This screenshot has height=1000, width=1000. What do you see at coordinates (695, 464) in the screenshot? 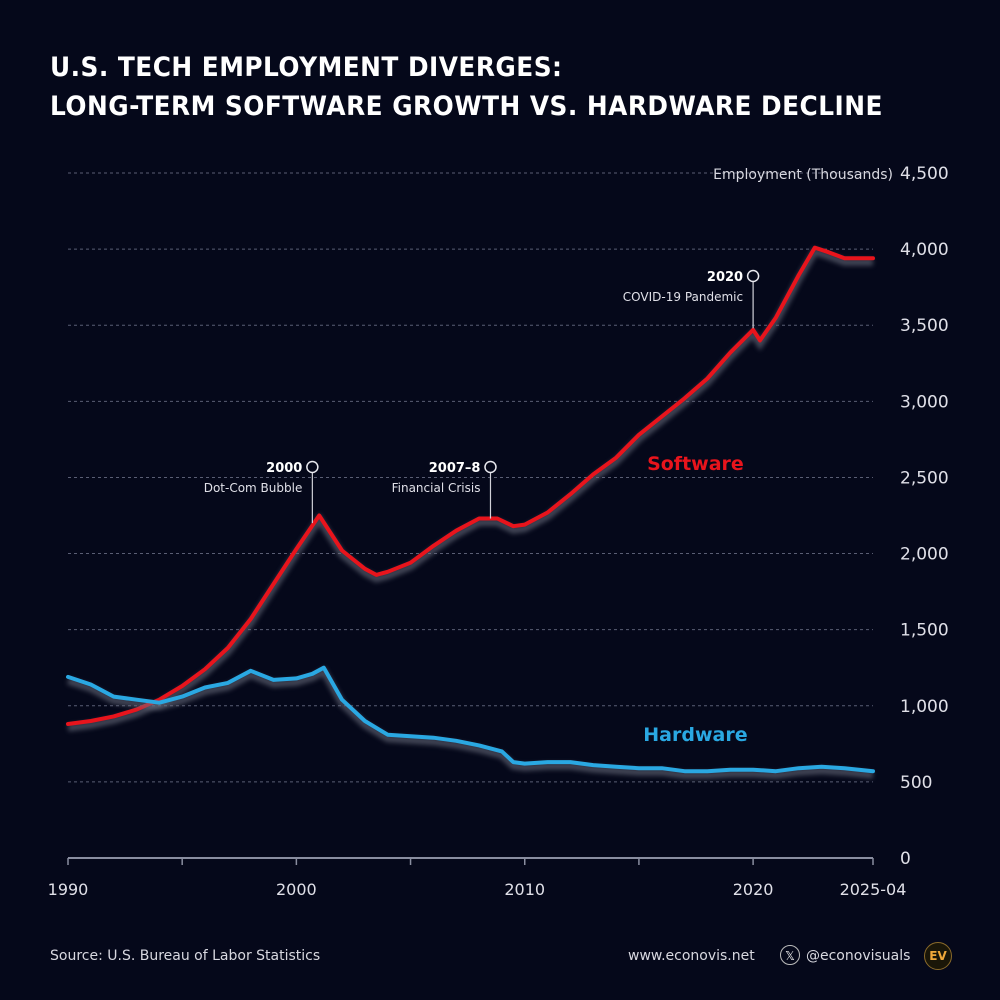
I see `series-label-software: Software` at bounding box center [695, 464].